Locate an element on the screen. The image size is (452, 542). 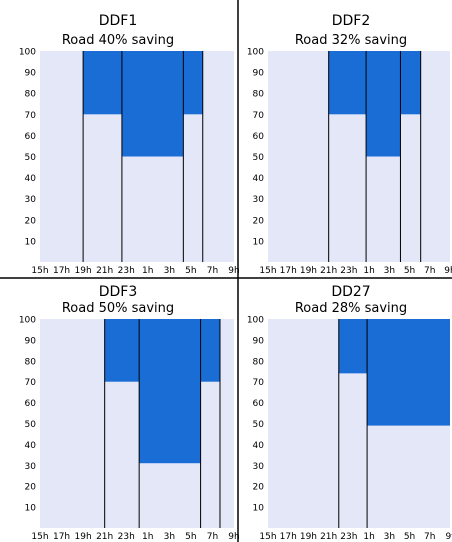
chart-subtitle: Road 28% saving is located at coordinates (351, 308).